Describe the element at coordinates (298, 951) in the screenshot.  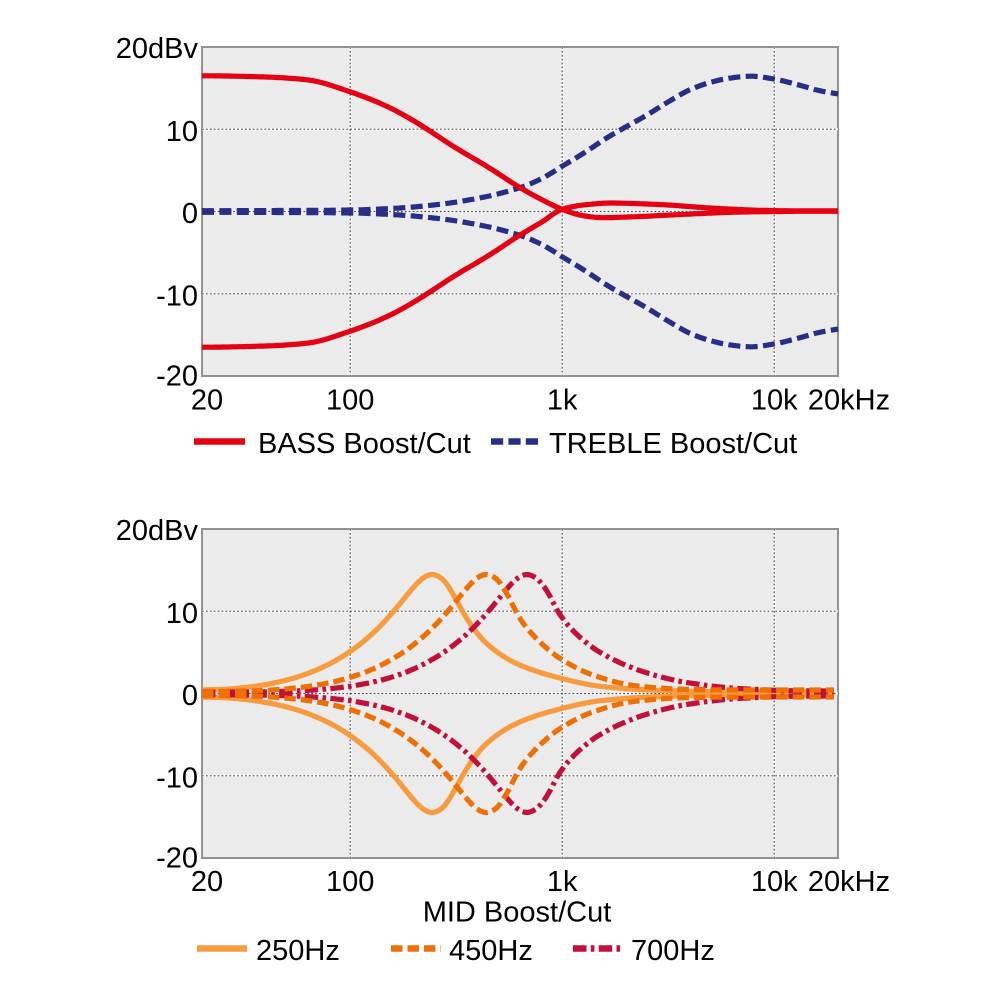
I see `svg-text: 250Hz` at that location.